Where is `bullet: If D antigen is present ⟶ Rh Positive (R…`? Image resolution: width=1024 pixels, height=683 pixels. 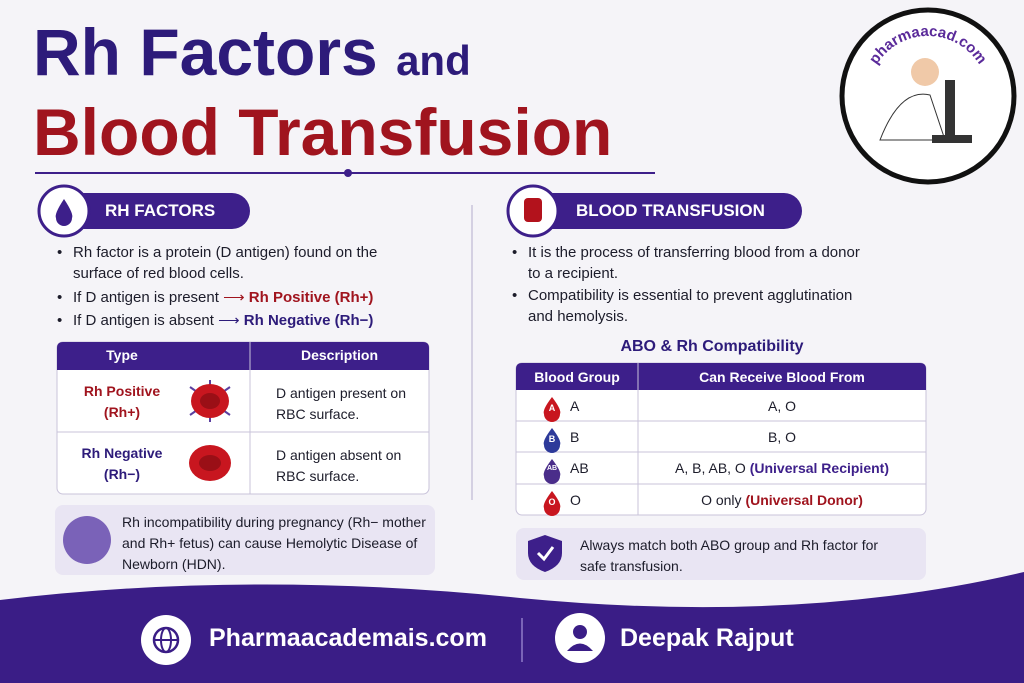 bullet: If D antigen is present ⟶ Rh Positive (R… is located at coordinates (215, 297).